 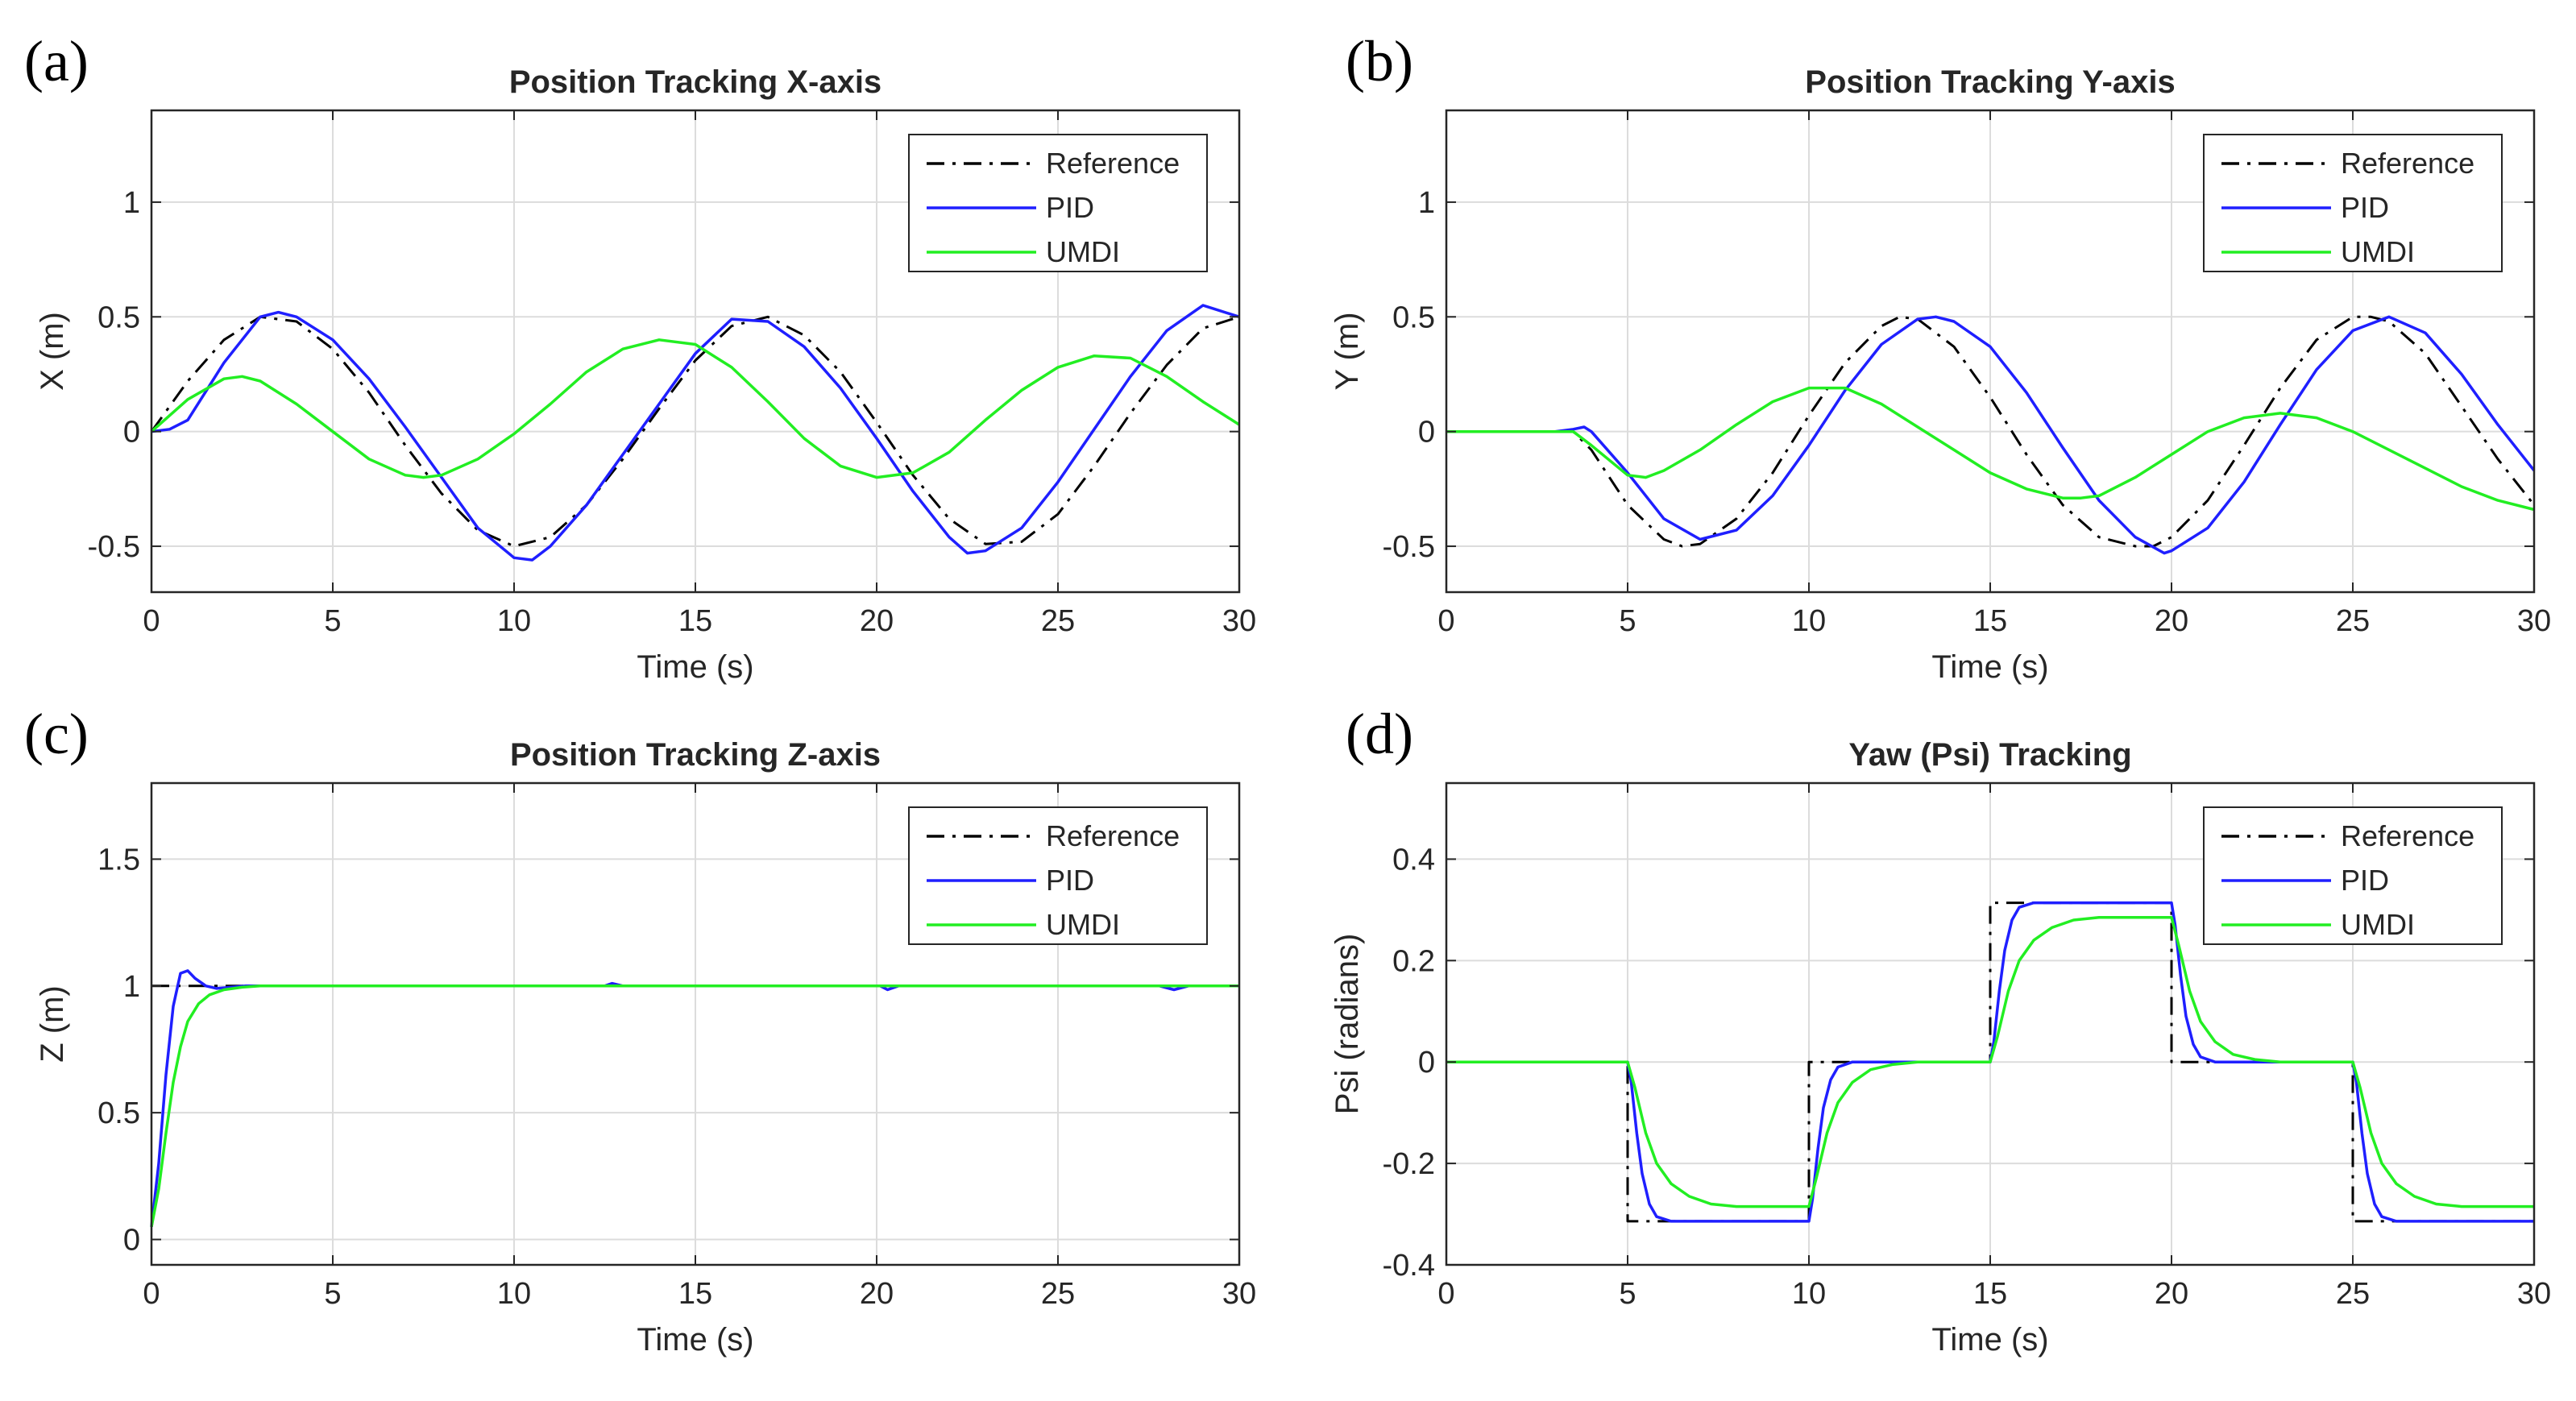 What do you see at coordinates (1990, 82) in the screenshot?
I see `panel-title: Position Tracking Y-axis` at bounding box center [1990, 82].